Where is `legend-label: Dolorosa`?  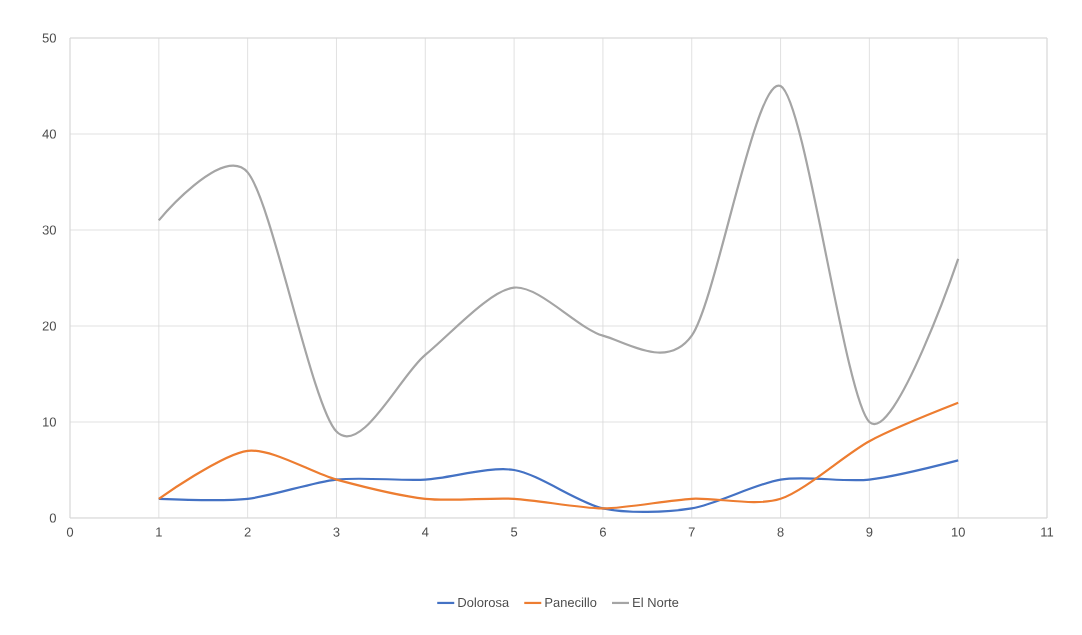
legend-label: Dolorosa is located at coordinates (484, 602).